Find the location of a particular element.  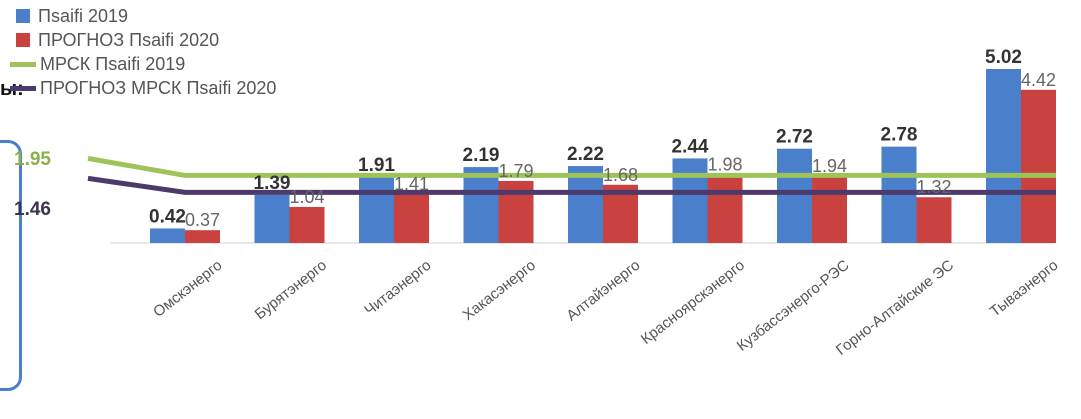

legend-label-mrsk-2020: ПРОГНОЗ МРСК Пsaifi 2020 is located at coordinates (158, 87).